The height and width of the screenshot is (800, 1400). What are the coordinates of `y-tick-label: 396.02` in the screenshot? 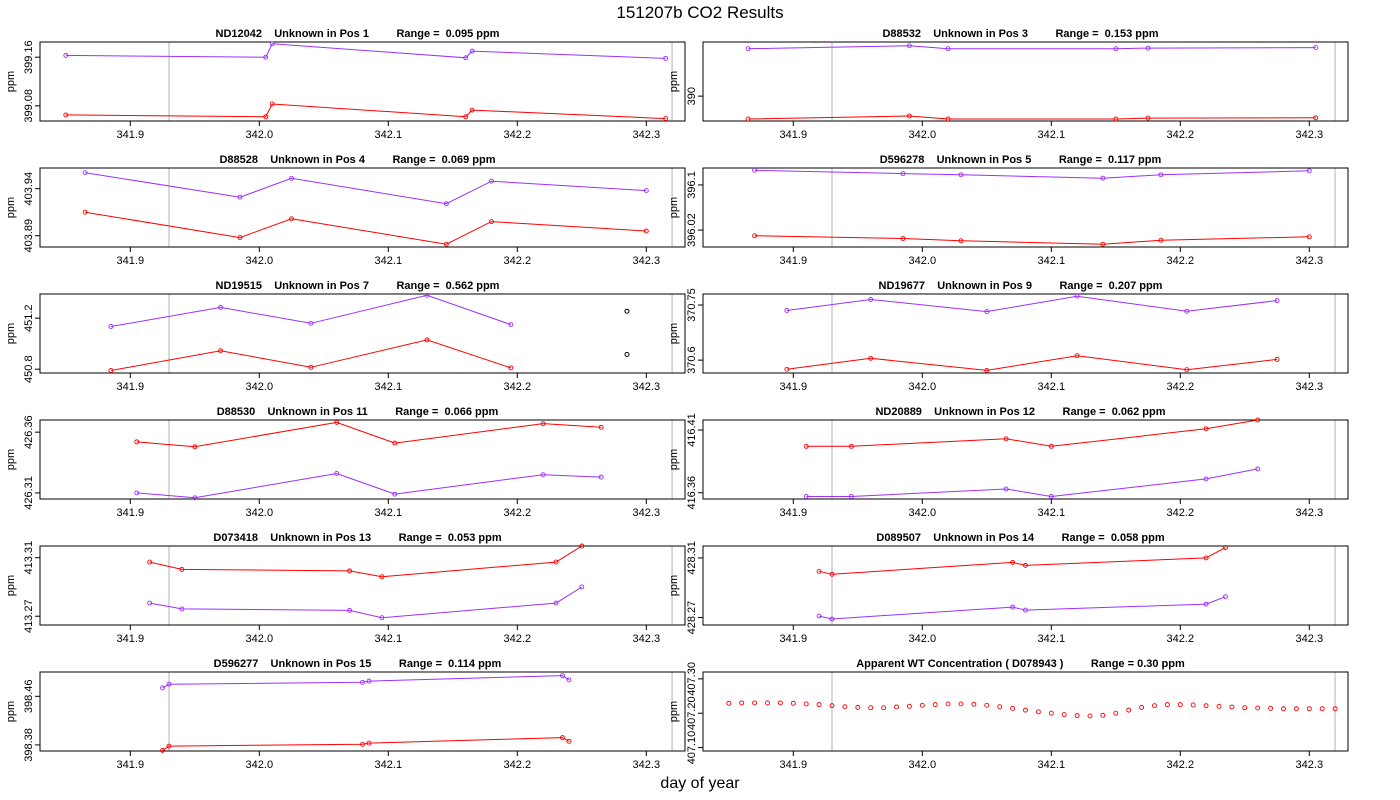 It's located at (692, 230).